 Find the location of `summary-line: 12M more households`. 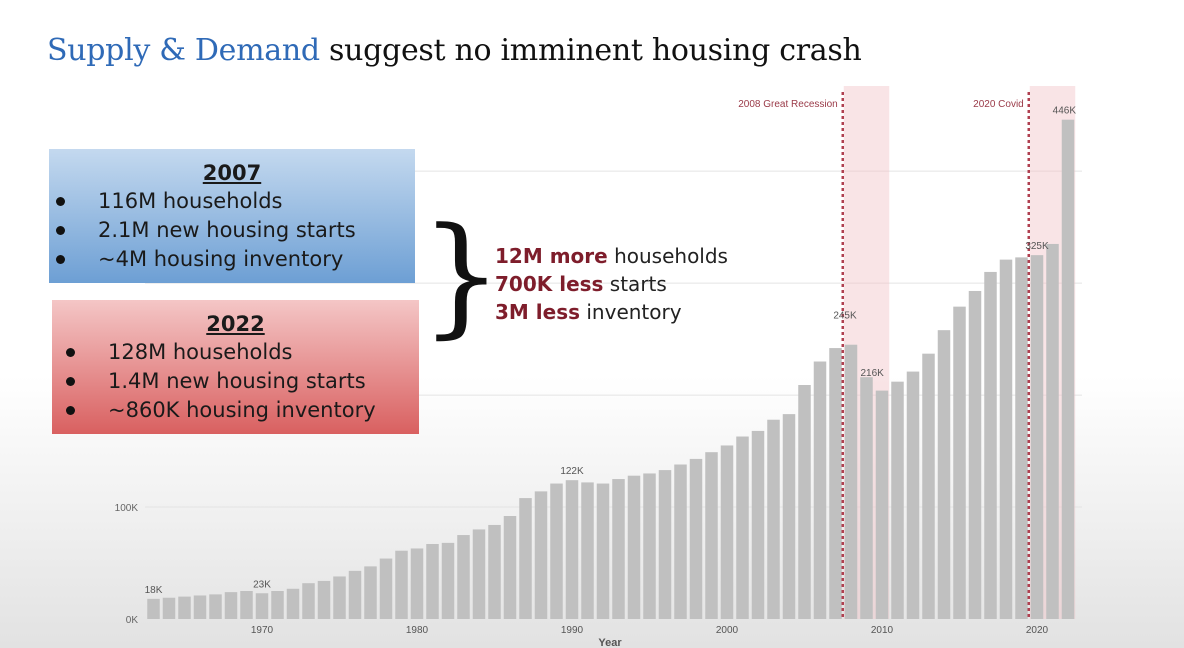

summary-line: 12M more households is located at coordinates (611, 256).